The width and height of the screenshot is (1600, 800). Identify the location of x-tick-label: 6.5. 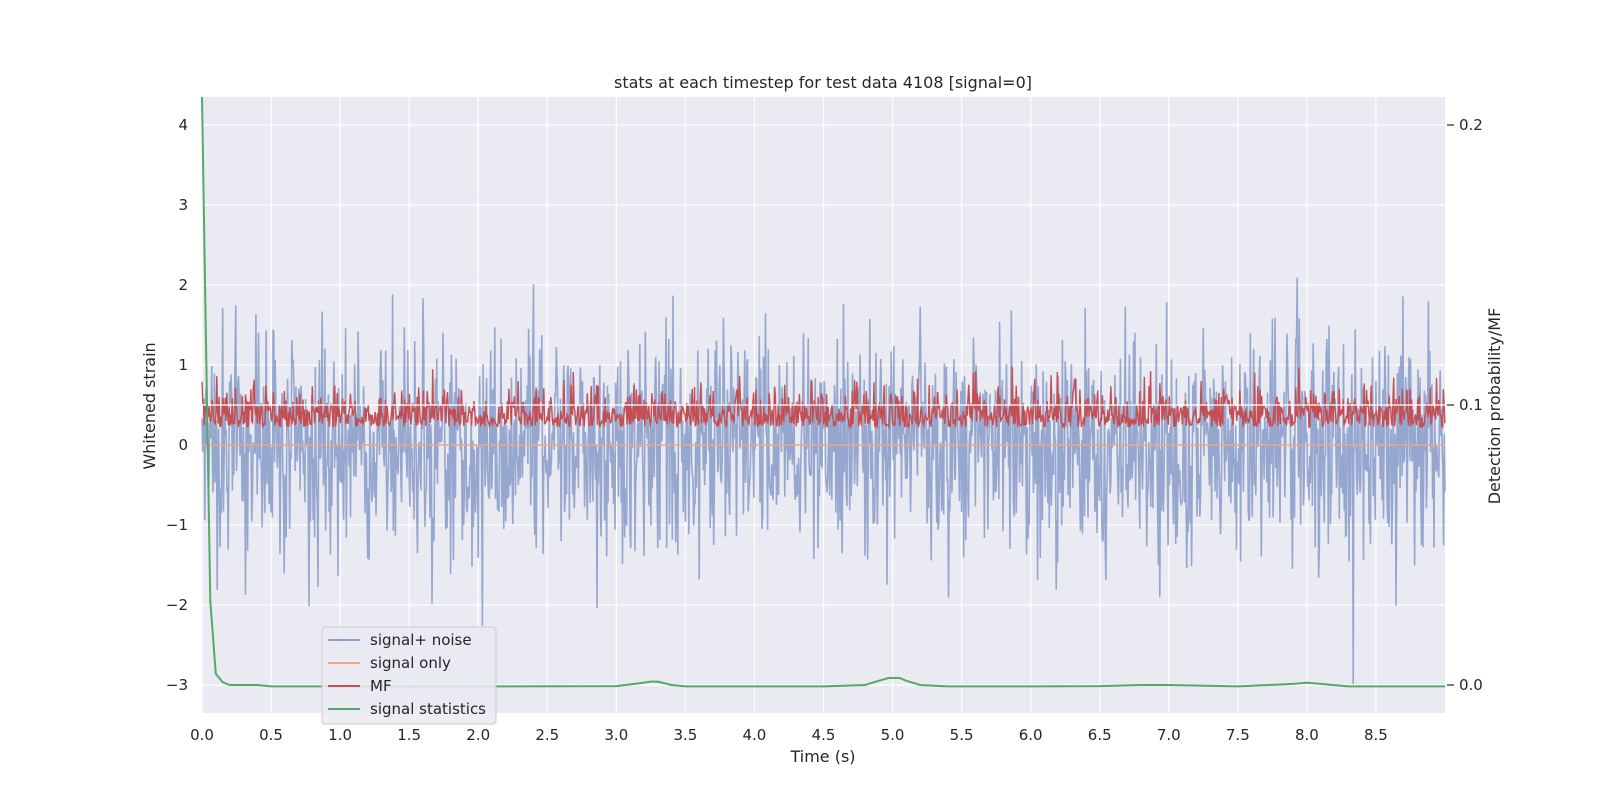
(1100, 735).